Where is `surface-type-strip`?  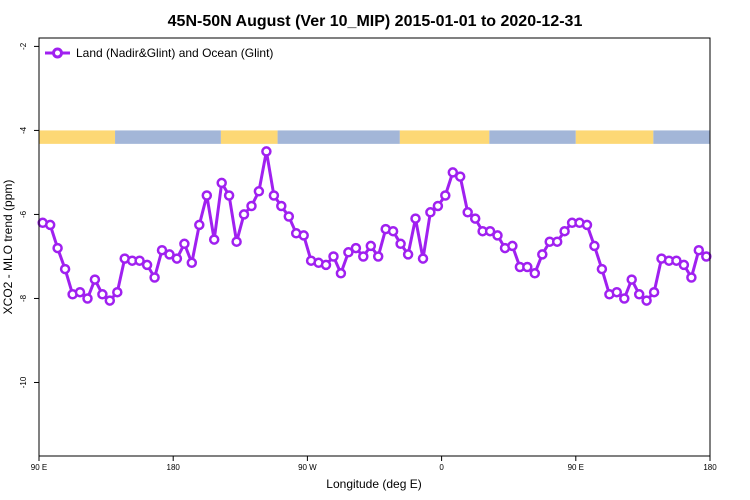
surface-type-strip is located at coordinates (374, 137).